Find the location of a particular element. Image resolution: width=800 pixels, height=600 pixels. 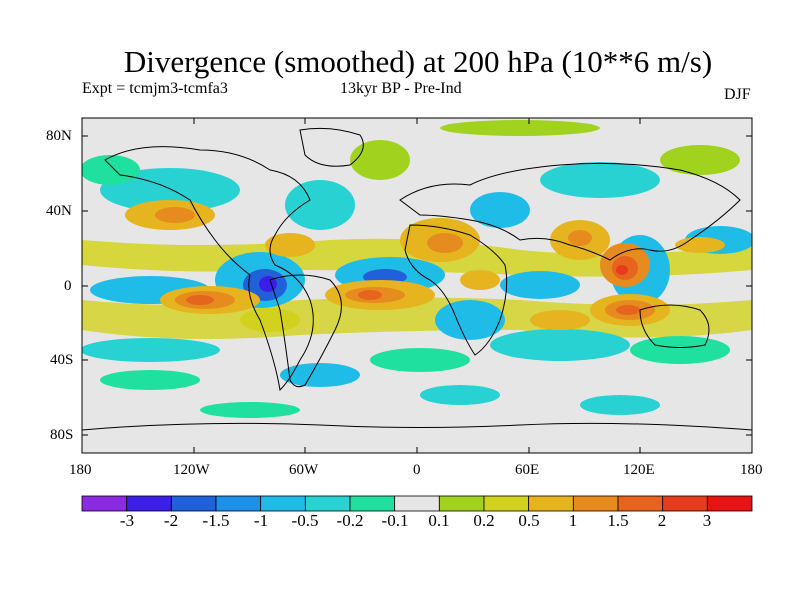

colorbar-label: -1.5 is located at coordinates (216, 520).